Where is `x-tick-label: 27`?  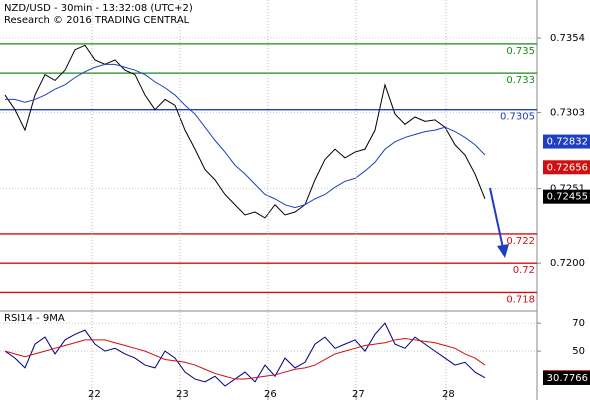
x-tick-label: 27 is located at coordinates (358, 394).